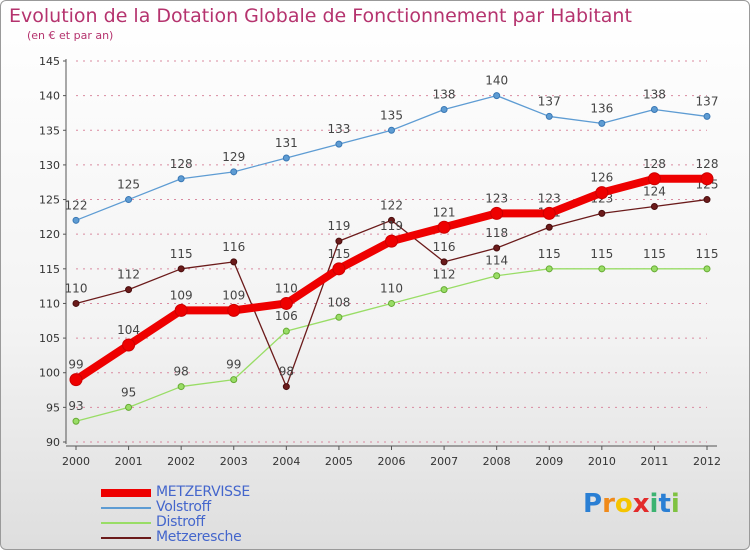  I want to click on y-tick-label: 110, so click(49, 303).